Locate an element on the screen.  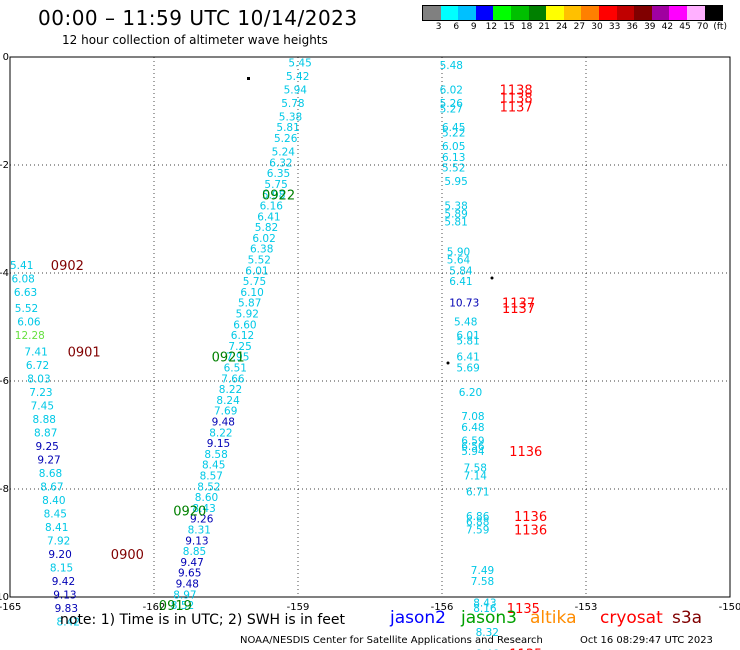
wave-height-label: 6.48 is located at coordinates (472, 428).